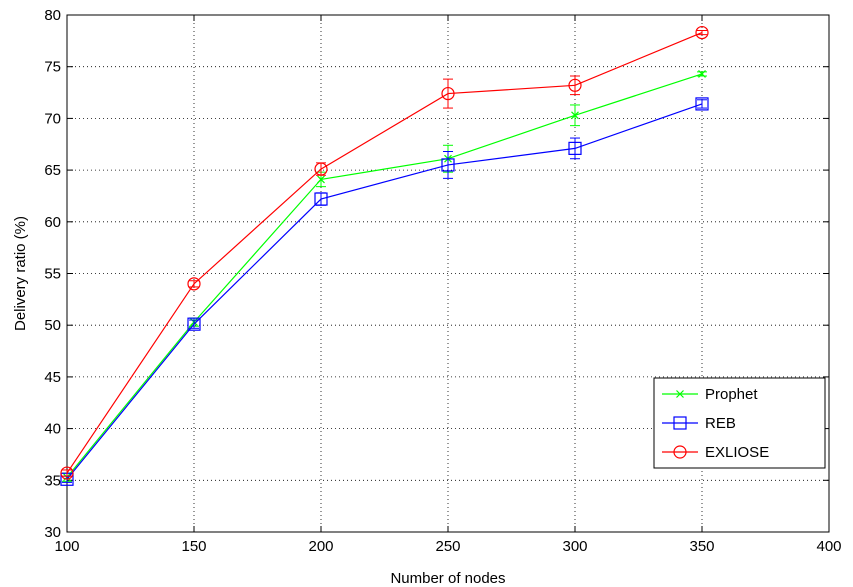 The height and width of the screenshot is (587, 853). What do you see at coordinates (574, 546) in the screenshot?
I see `x-tick-label: 300` at bounding box center [574, 546].